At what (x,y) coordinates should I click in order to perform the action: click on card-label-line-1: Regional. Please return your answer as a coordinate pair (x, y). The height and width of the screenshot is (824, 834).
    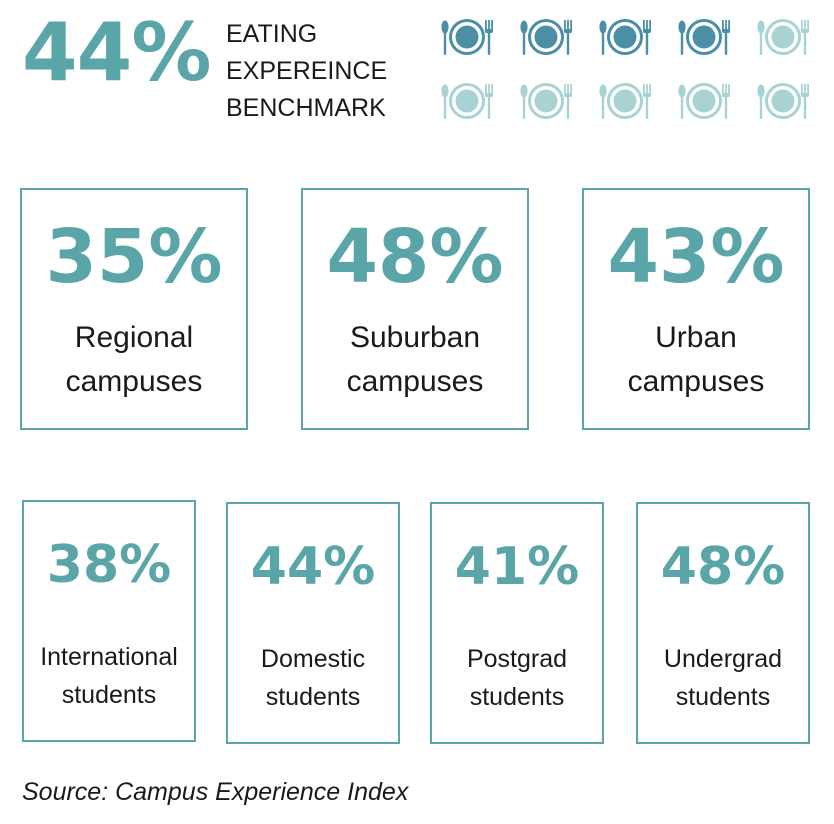
    Looking at the image, I should click on (134, 337).